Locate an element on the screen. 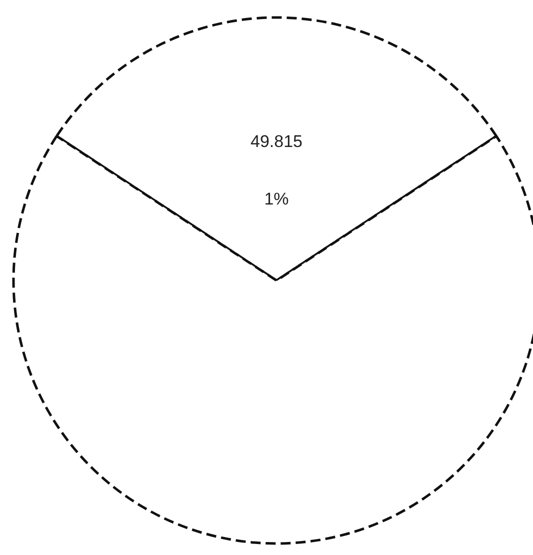 This screenshot has width=533, height=555. text: 49.815 is located at coordinates (276, 142).